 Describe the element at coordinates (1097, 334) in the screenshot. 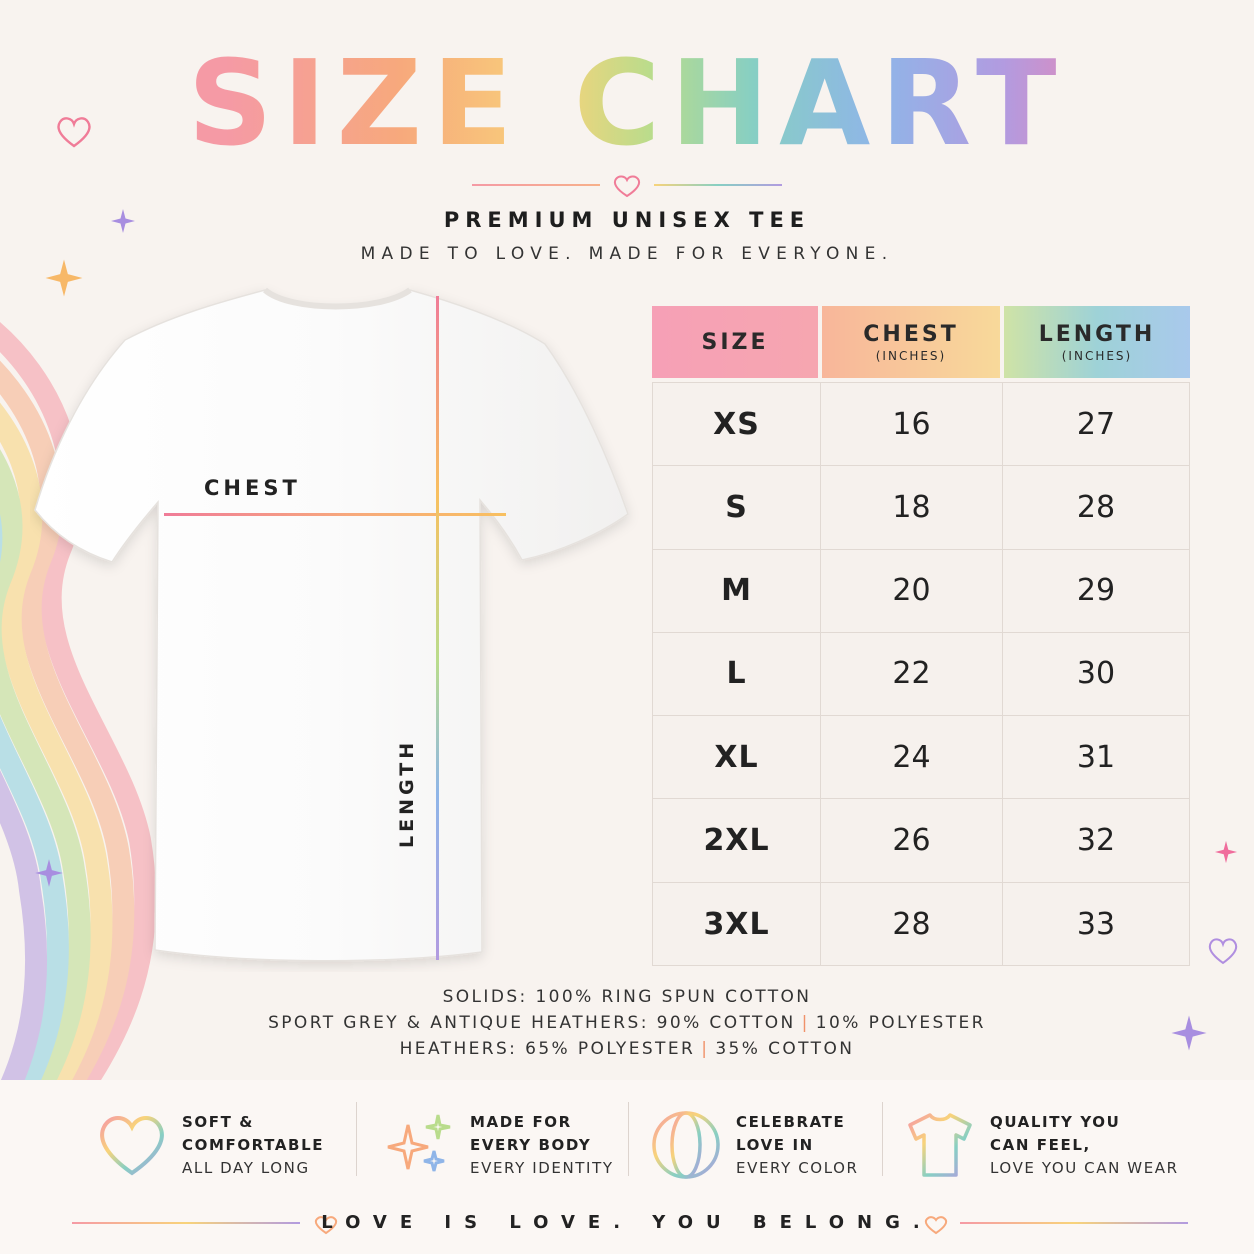

I see `column-header-label: LENGTH` at that location.